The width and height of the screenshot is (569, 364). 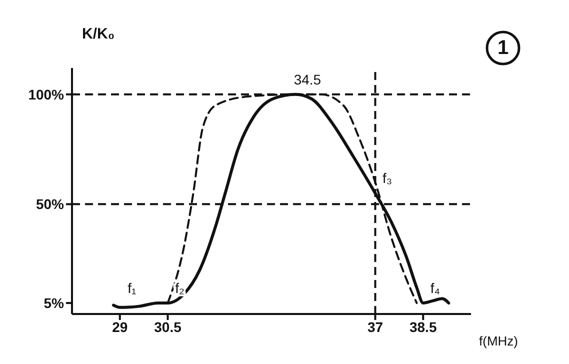 What do you see at coordinates (435, 288) in the screenshot?
I see `annotation: f₄` at bounding box center [435, 288].